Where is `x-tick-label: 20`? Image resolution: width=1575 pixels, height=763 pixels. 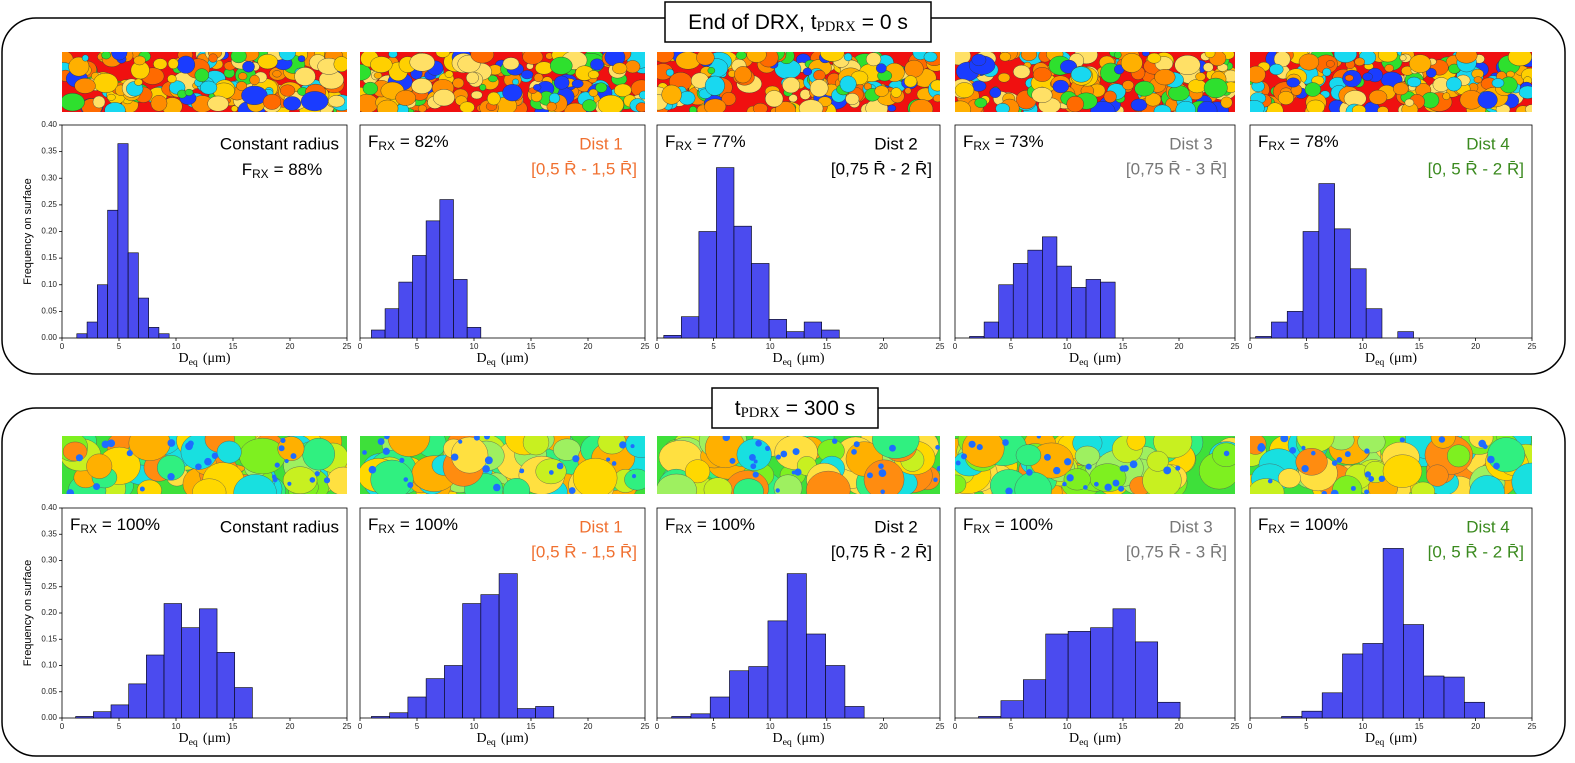 x-tick-label: 20 is located at coordinates (1475, 726).